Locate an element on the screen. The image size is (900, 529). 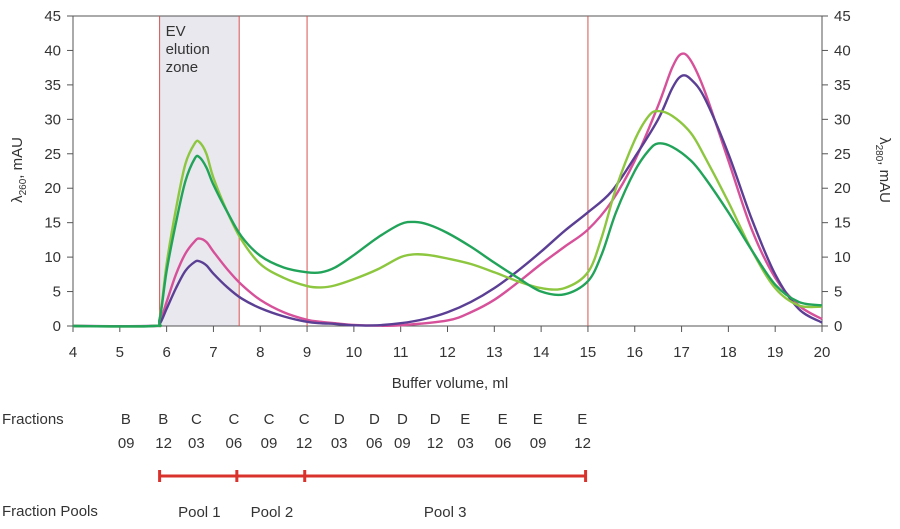
right-y-axis-symbol: λ is located at coordinates (884, 141).